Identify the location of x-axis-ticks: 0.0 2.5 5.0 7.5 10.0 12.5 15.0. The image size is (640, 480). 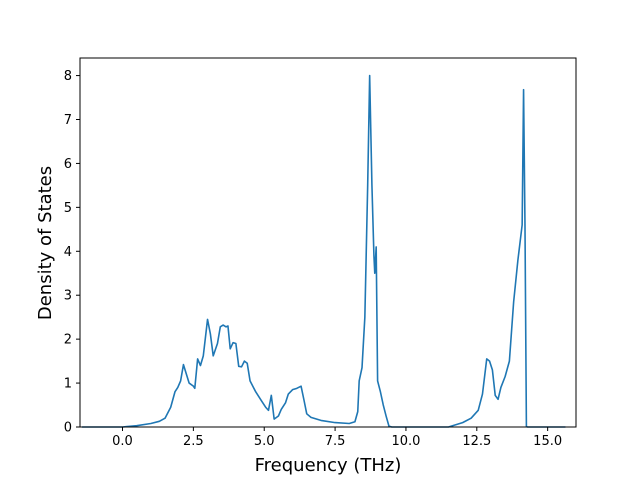
(337, 438).